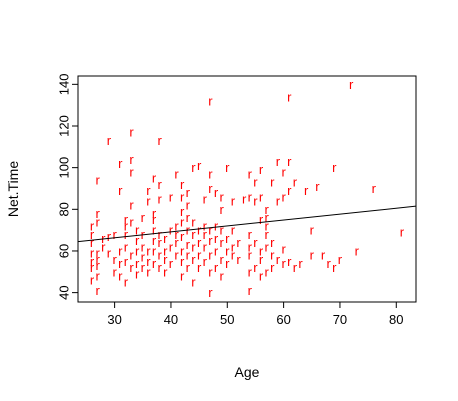 This screenshot has height=401, width=458. I want to click on y-tick-label: 40, so click(64, 292).